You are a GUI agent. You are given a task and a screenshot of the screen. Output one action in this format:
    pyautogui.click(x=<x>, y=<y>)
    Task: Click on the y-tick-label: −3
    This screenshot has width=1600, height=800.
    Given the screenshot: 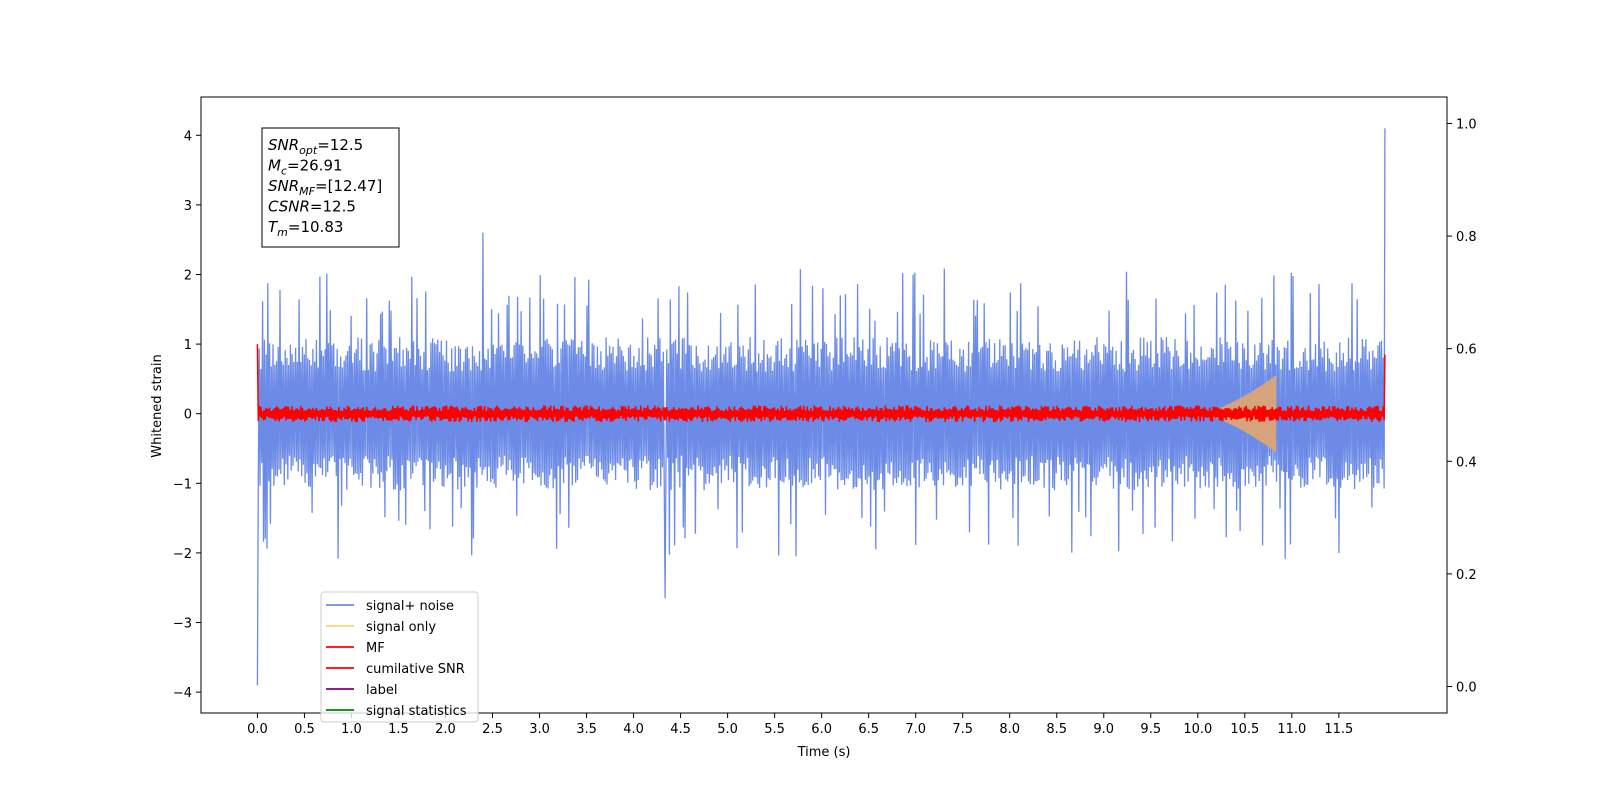 What is the action you would take?
    pyautogui.click(x=182, y=624)
    